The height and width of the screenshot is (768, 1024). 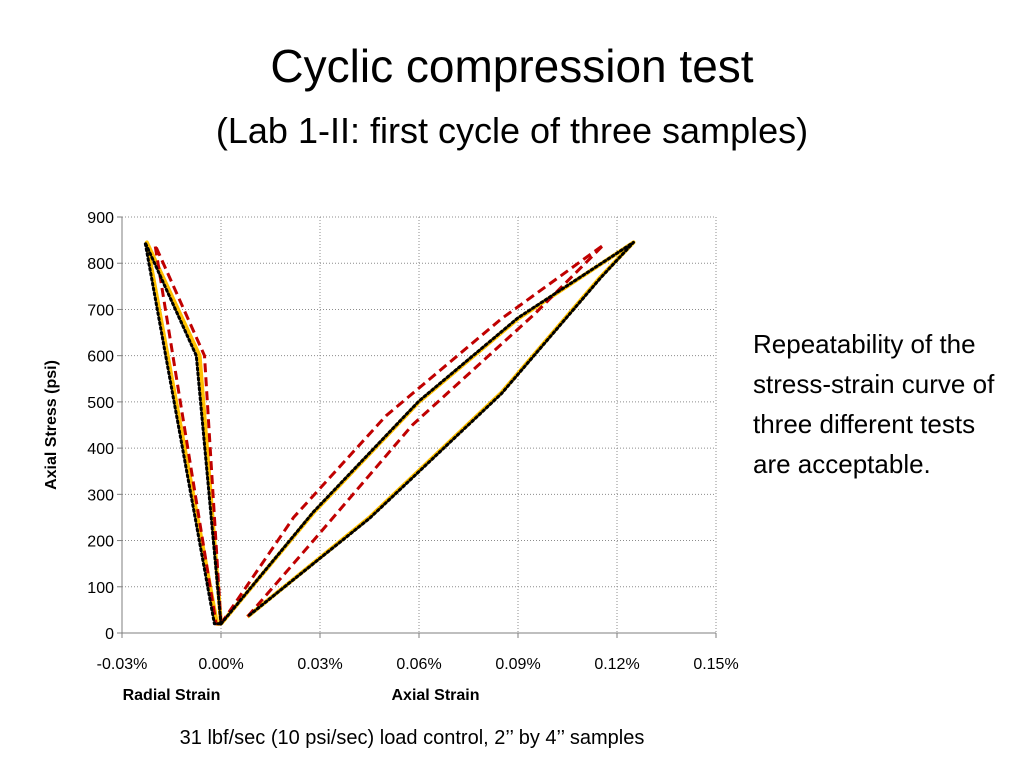 I want to click on x-tick-label: 0.09%, so click(x=517, y=664).